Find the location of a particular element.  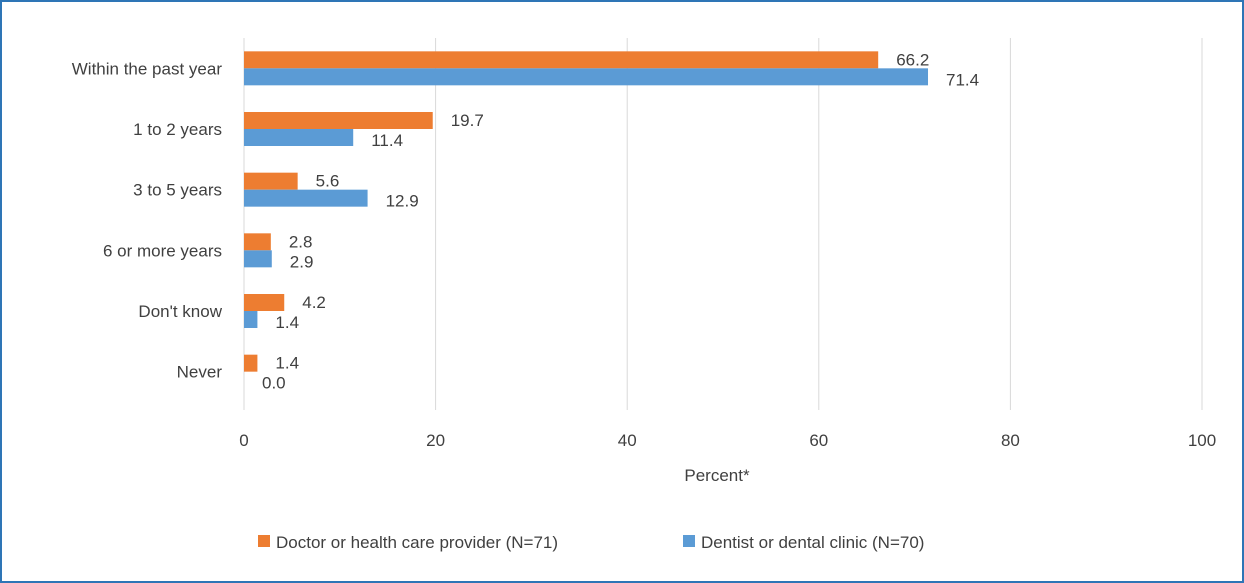

category-label: 6 or more years is located at coordinates (162, 250).